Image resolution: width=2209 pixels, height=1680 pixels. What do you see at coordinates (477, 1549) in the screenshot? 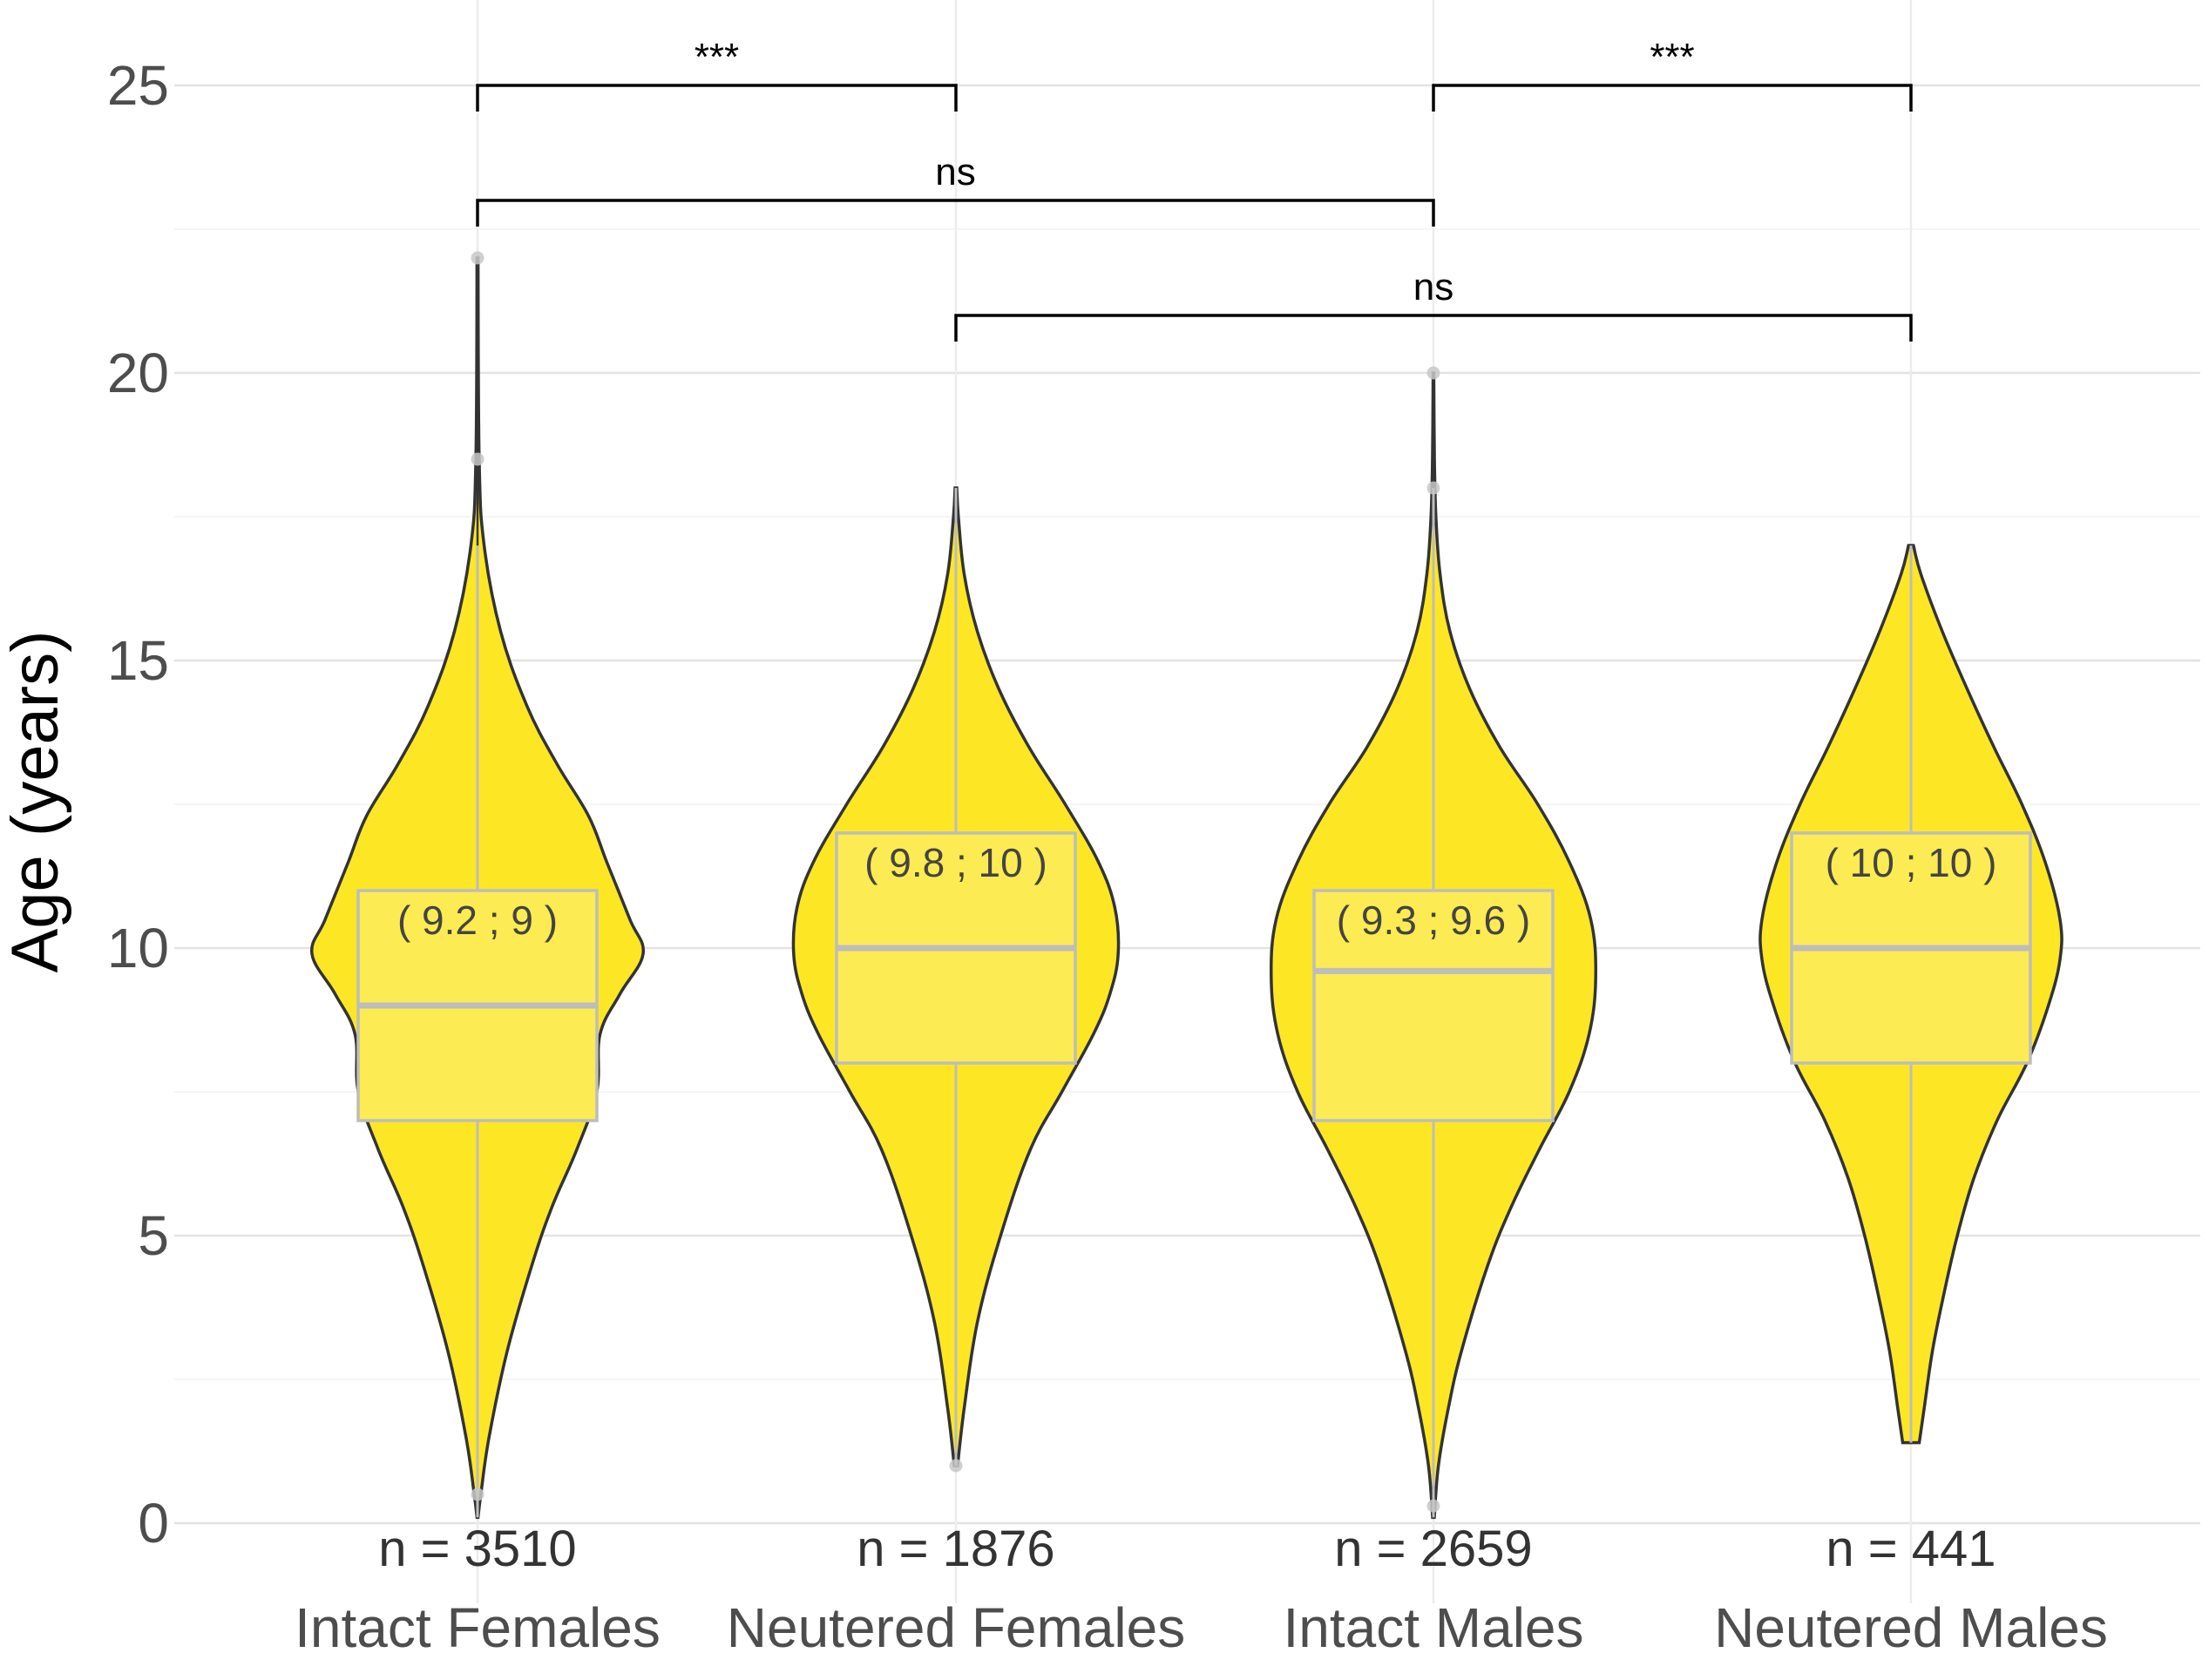
I see `n-count-label: n = 3510` at bounding box center [477, 1549].